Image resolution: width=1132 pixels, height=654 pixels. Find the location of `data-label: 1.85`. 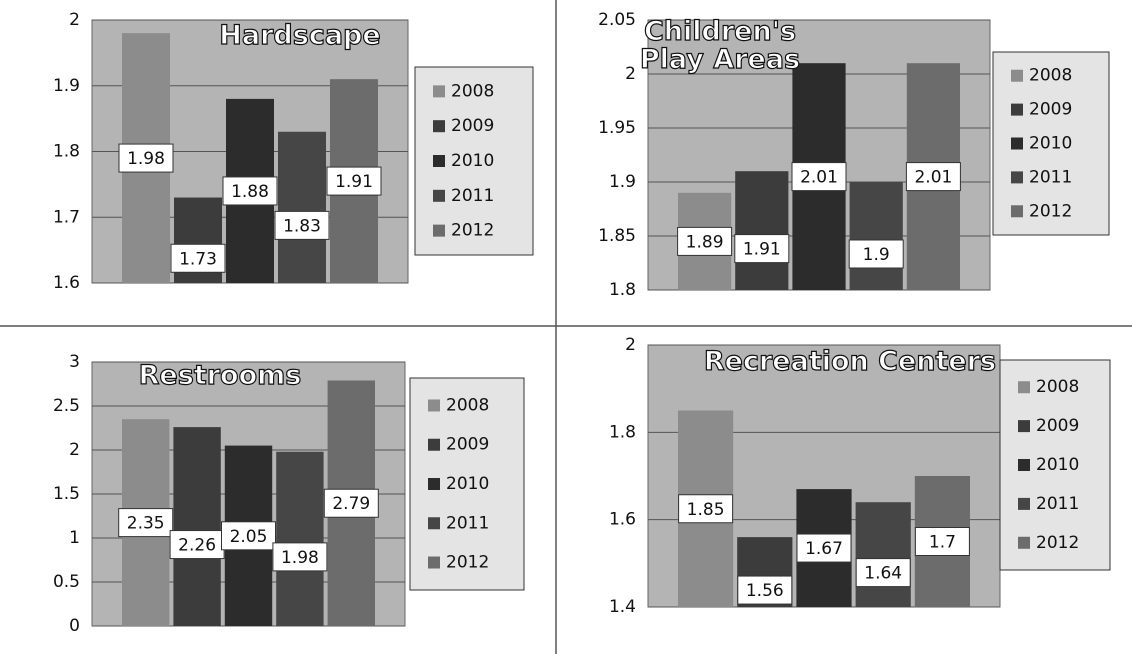

data-label: 1.85 is located at coordinates (706, 510).